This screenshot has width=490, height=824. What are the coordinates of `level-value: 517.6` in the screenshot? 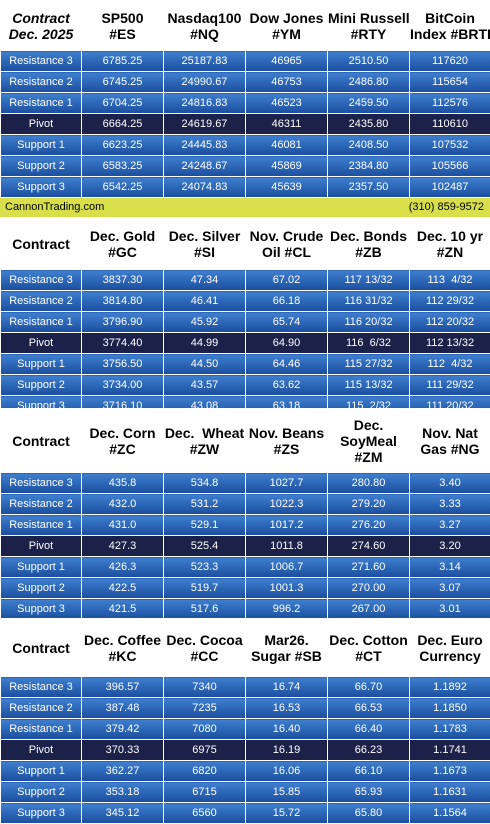 It's located at (205, 609).